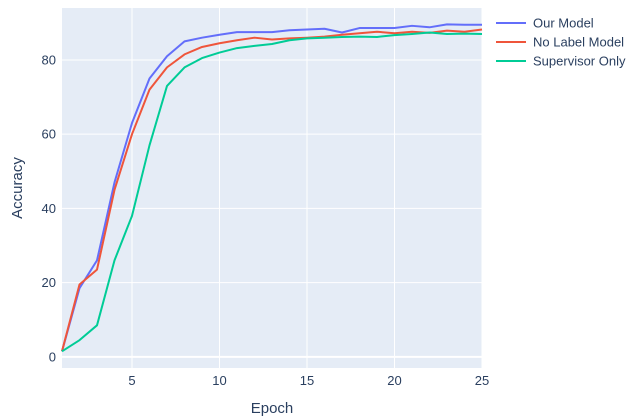  Describe the element at coordinates (394, 380) in the screenshot. I see `x-tick-label: 20` at that location.